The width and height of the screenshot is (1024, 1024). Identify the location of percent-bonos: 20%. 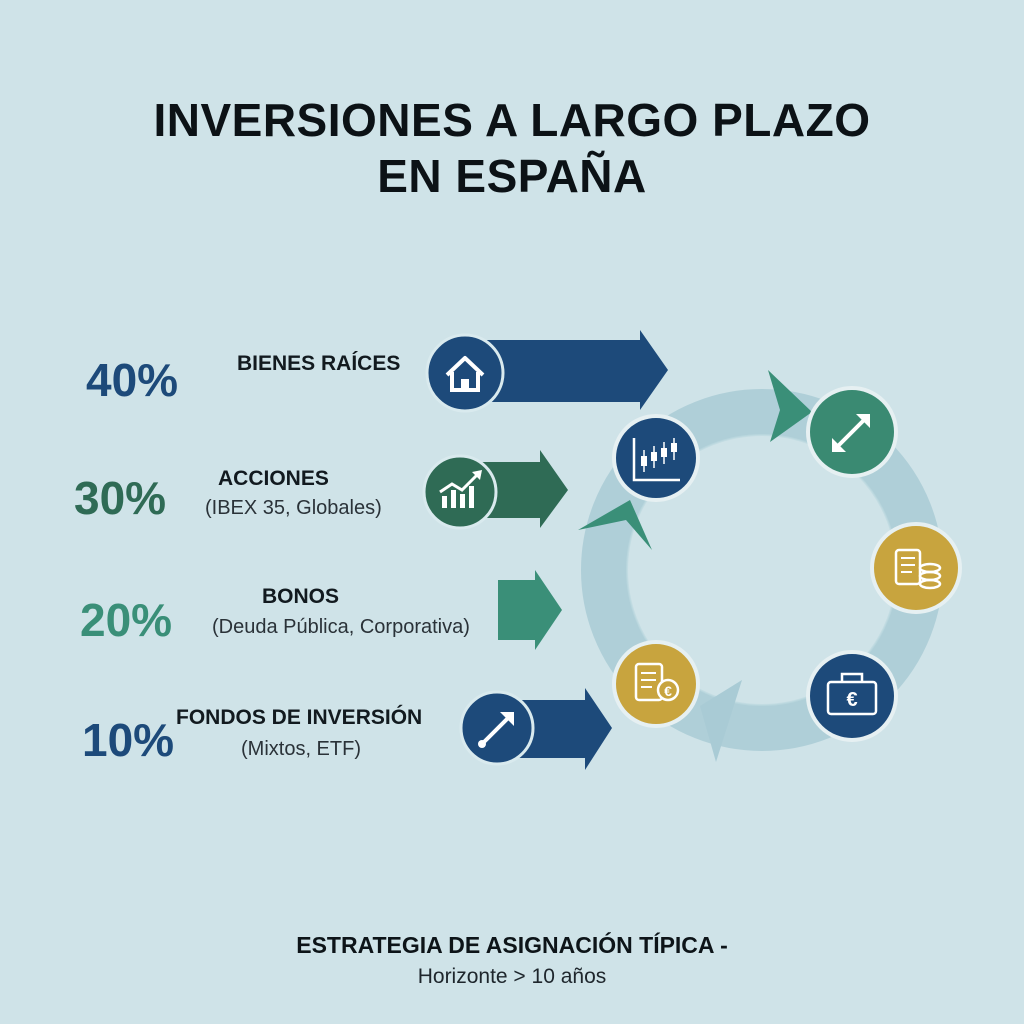
(126, 620).